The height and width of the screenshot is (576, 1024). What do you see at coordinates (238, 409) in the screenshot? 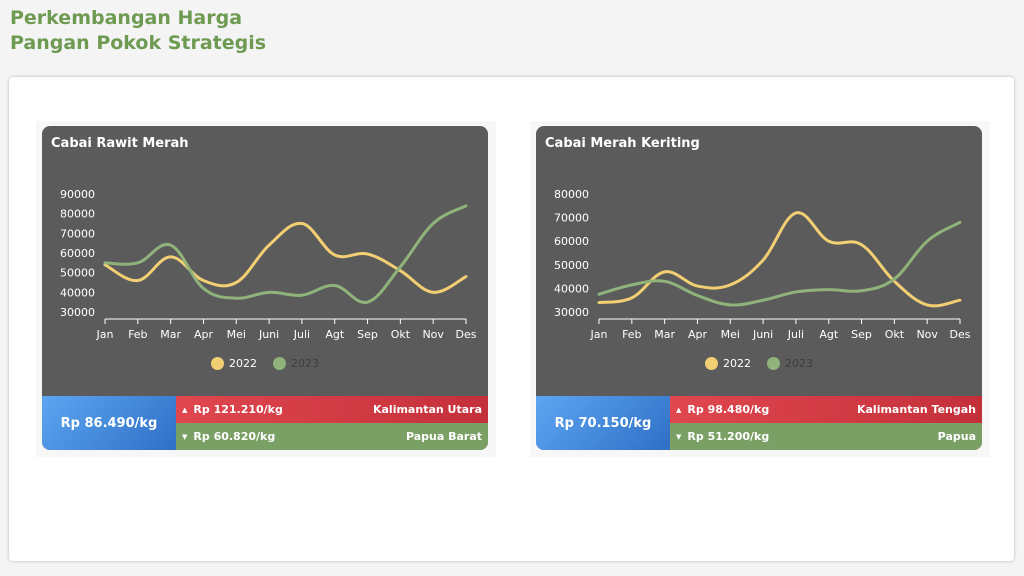
I see `highest-price: Rp 121.210/kg` at bounding box center [238, 409].